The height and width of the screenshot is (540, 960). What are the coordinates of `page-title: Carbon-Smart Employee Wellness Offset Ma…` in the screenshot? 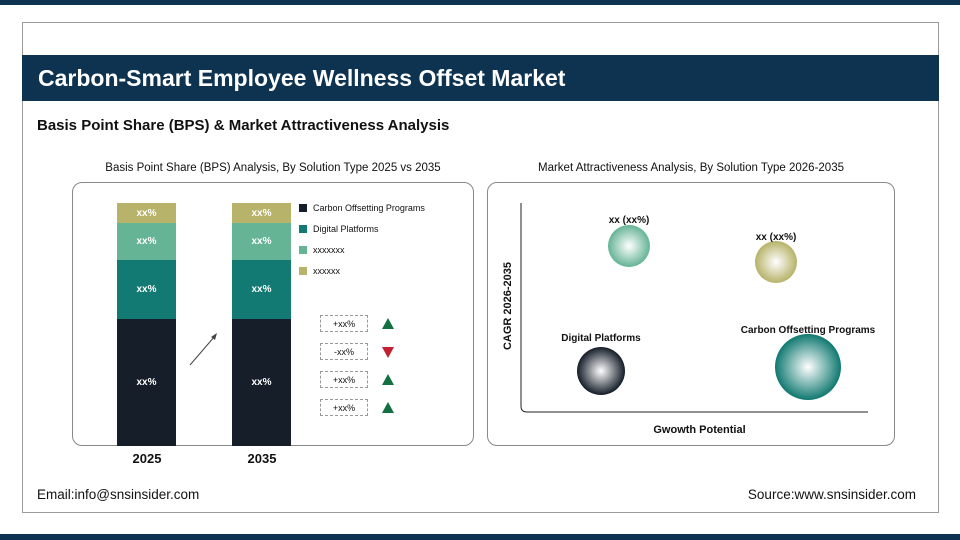 It's located at (480, 78).